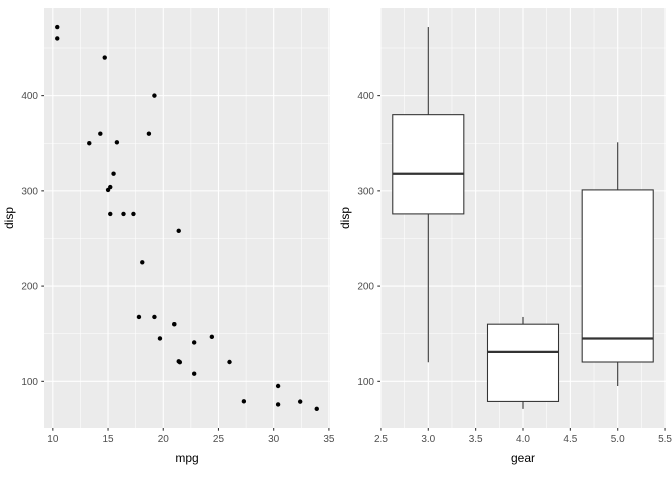 This screenshot has width=672, height=480. Describe the element at coordinates (476, 439) in the screenshot. I see `x-tick-label: 3.5` at that location.